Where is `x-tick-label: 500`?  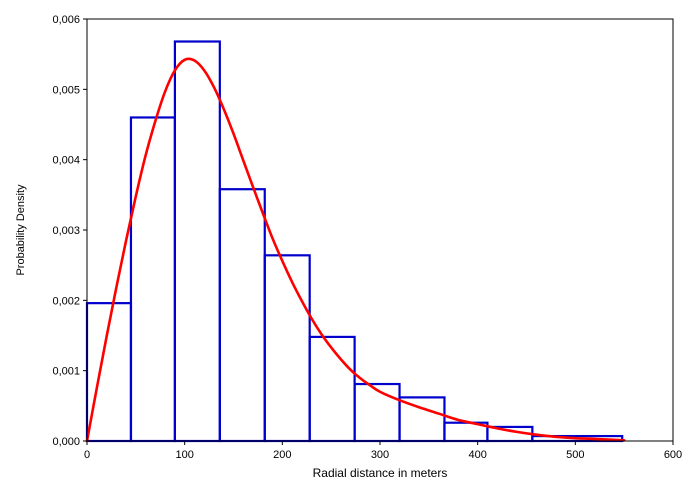
x-tick-label: 500 is located at coordinates (575, 455).